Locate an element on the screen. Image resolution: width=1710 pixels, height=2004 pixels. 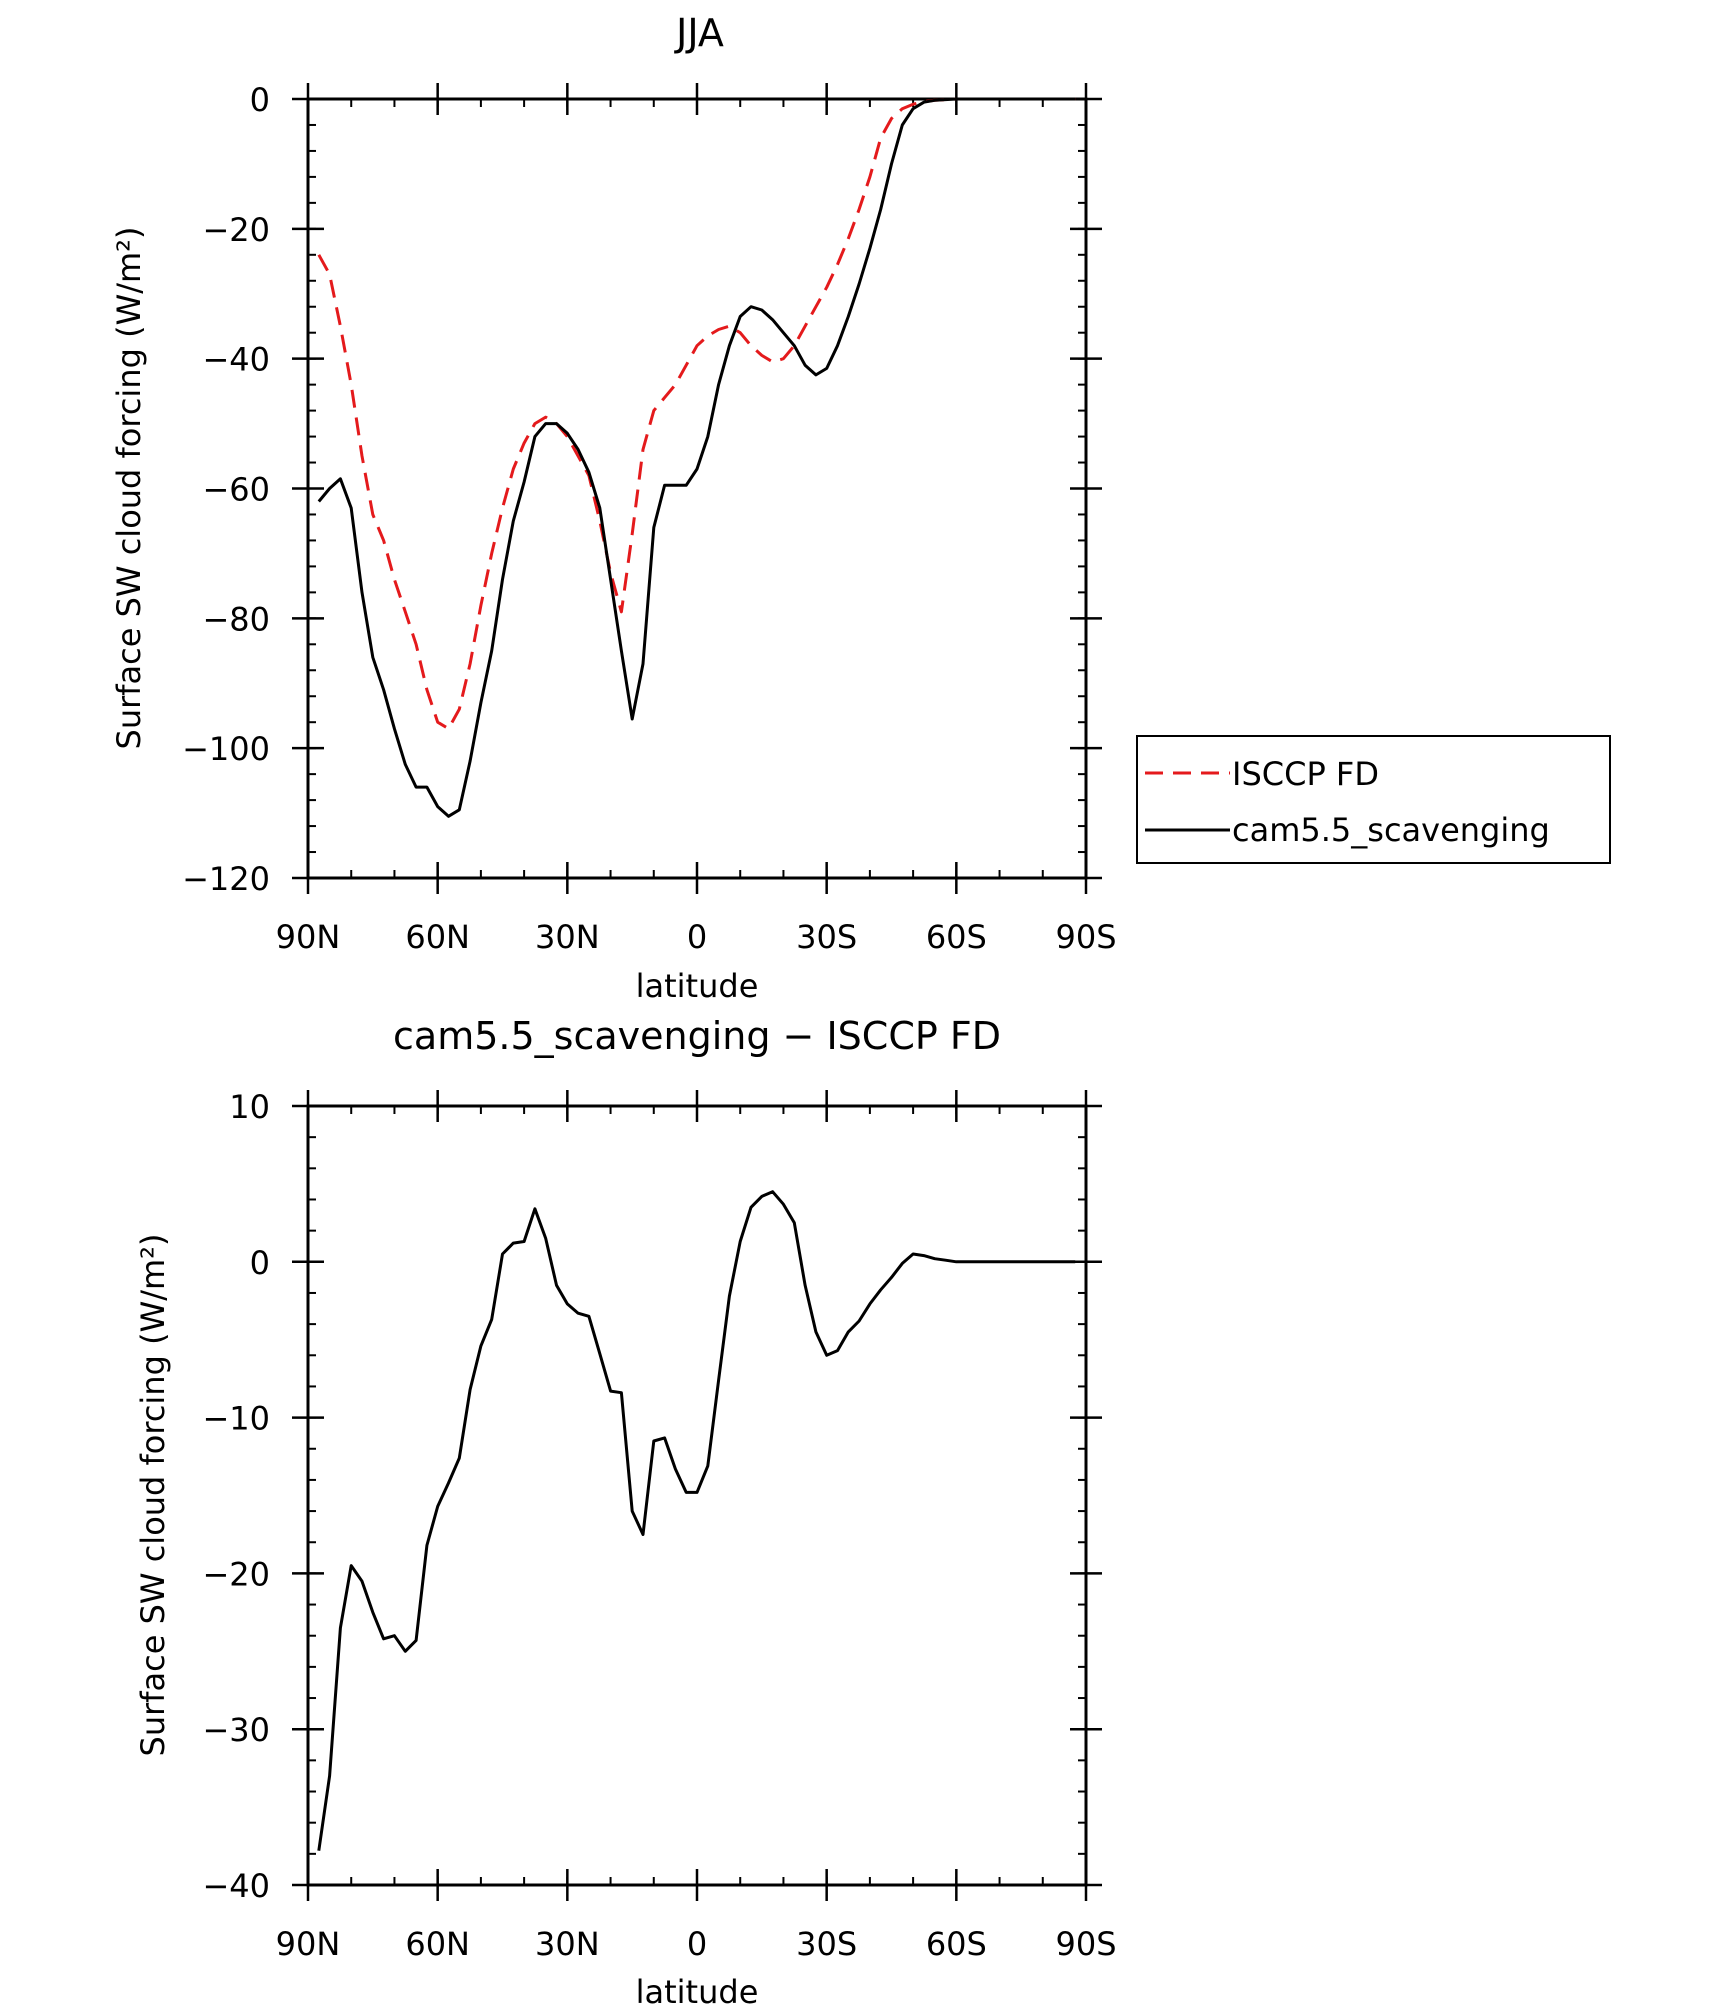
top-x-axis-label: latitude is located at coordinates (697, 986).